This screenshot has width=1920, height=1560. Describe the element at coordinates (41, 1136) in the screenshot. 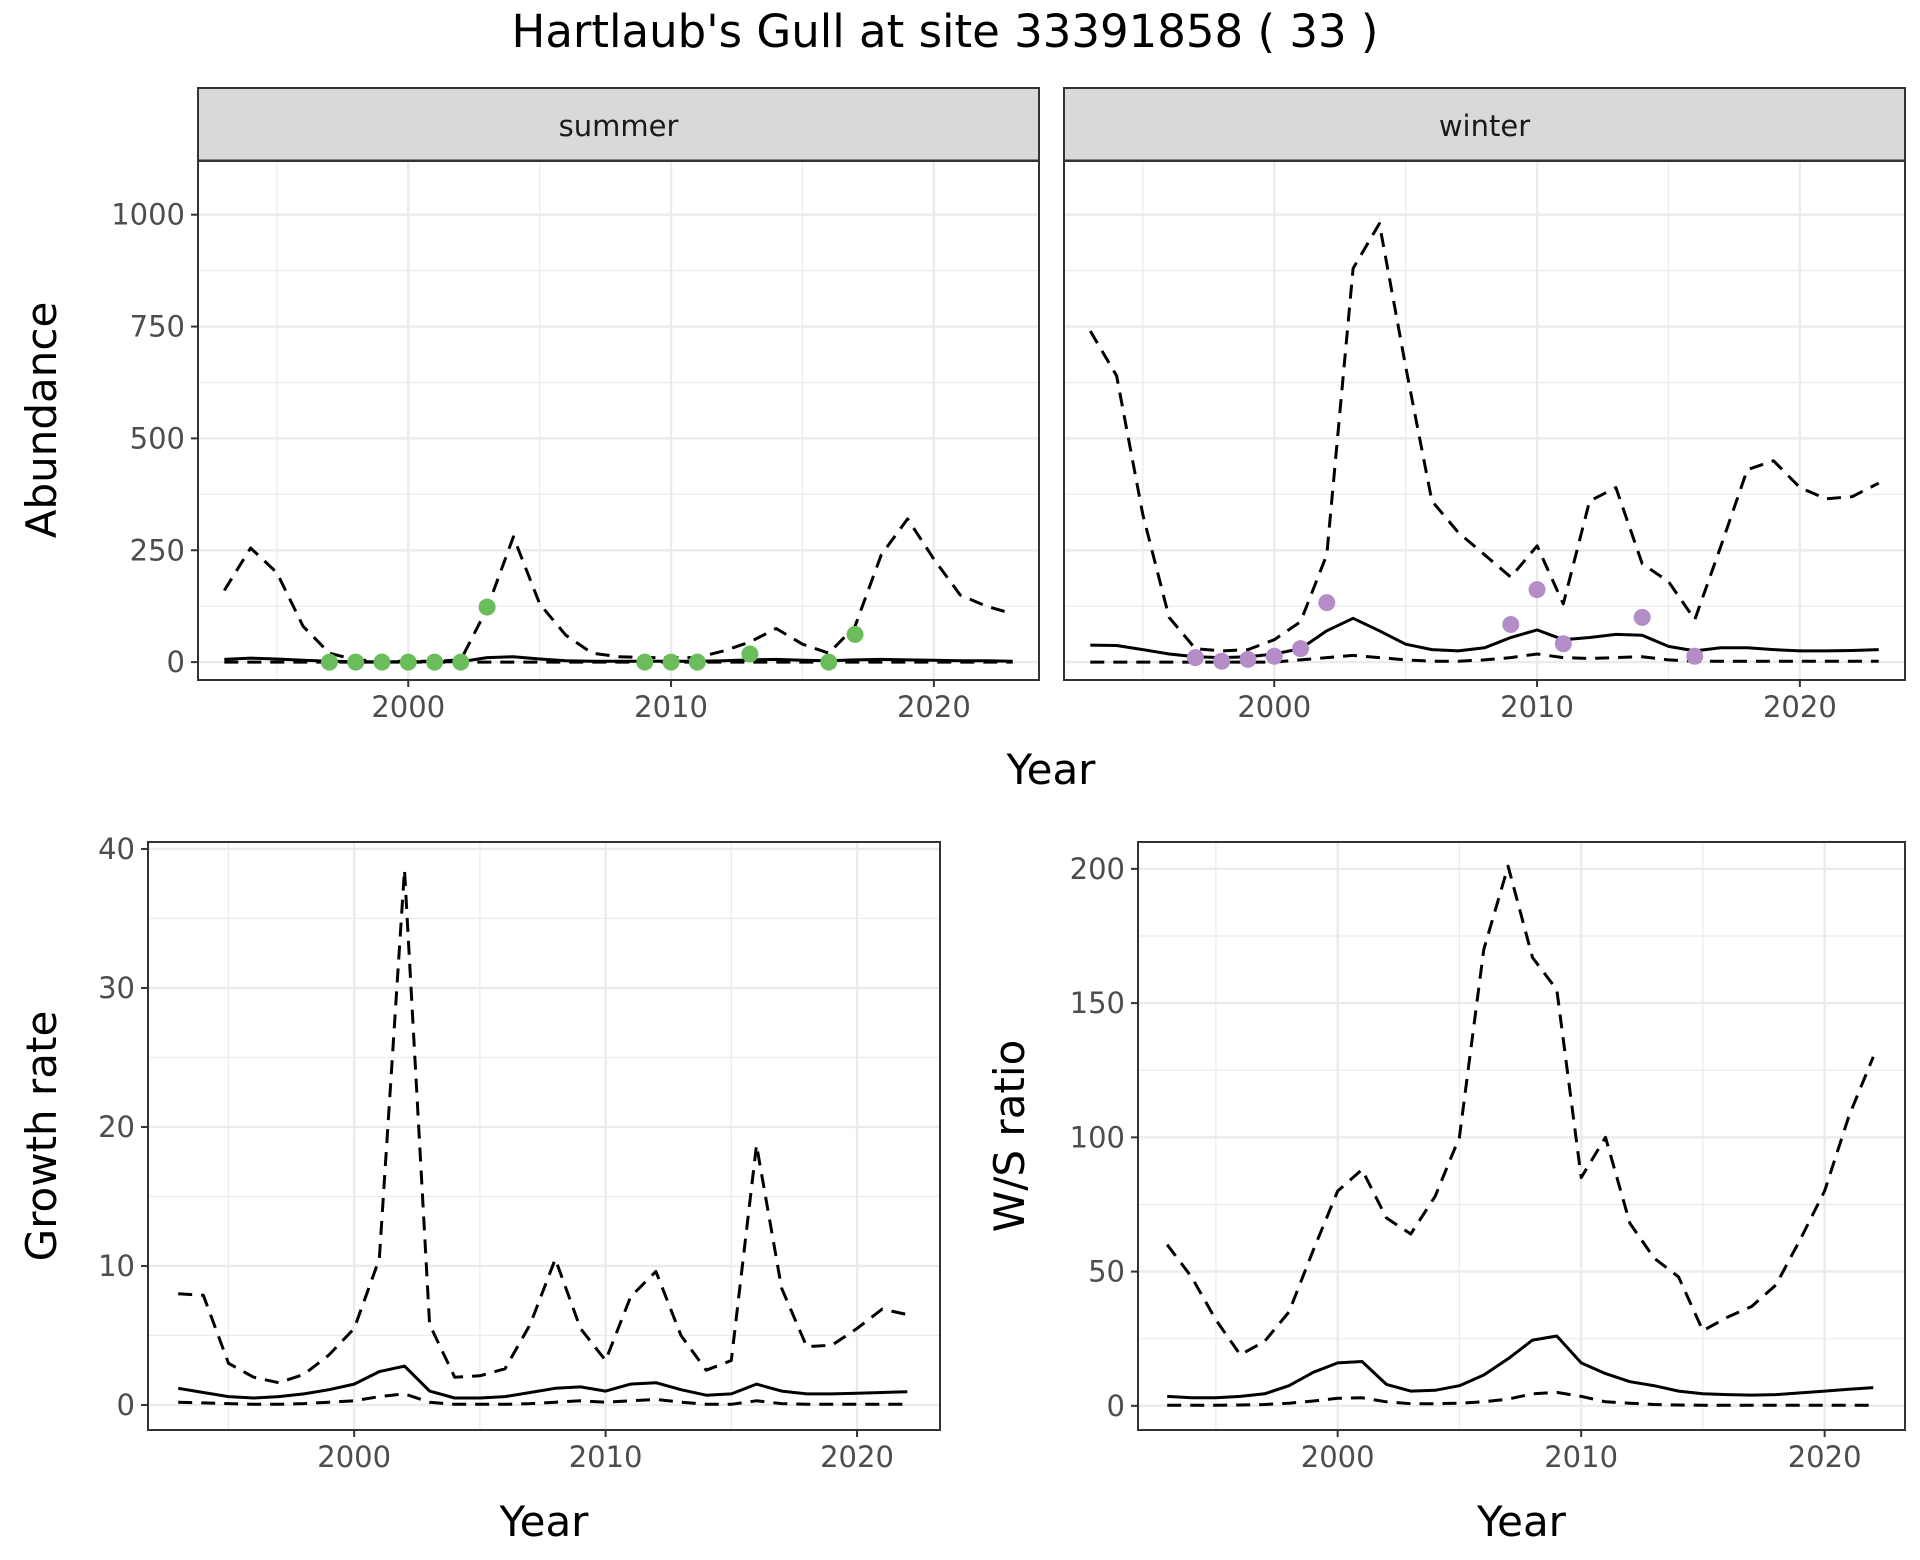

I see `y-axis-title: Growth rate` at that location.